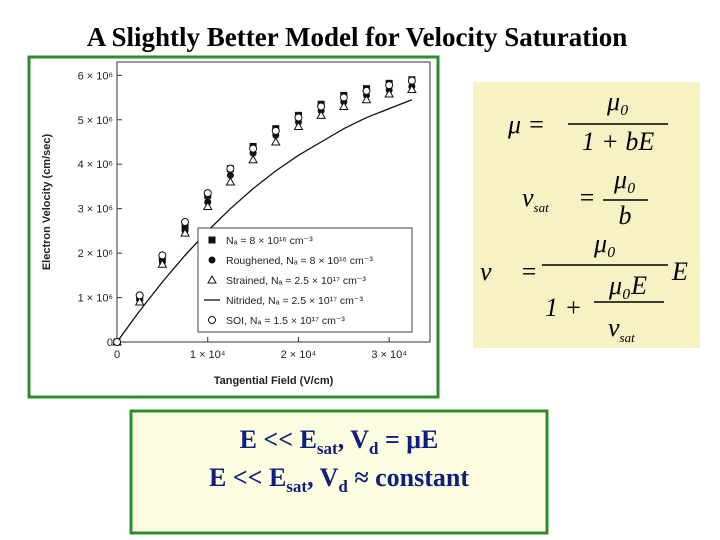 The width and height of the screenshot is (720, 540). What do you see at coordinates (269, 241) in the screenshot?
I see `legend-label: Nₐ = 8 × 10¹⁶ cm⁻³` at bounding box center [269, 241].